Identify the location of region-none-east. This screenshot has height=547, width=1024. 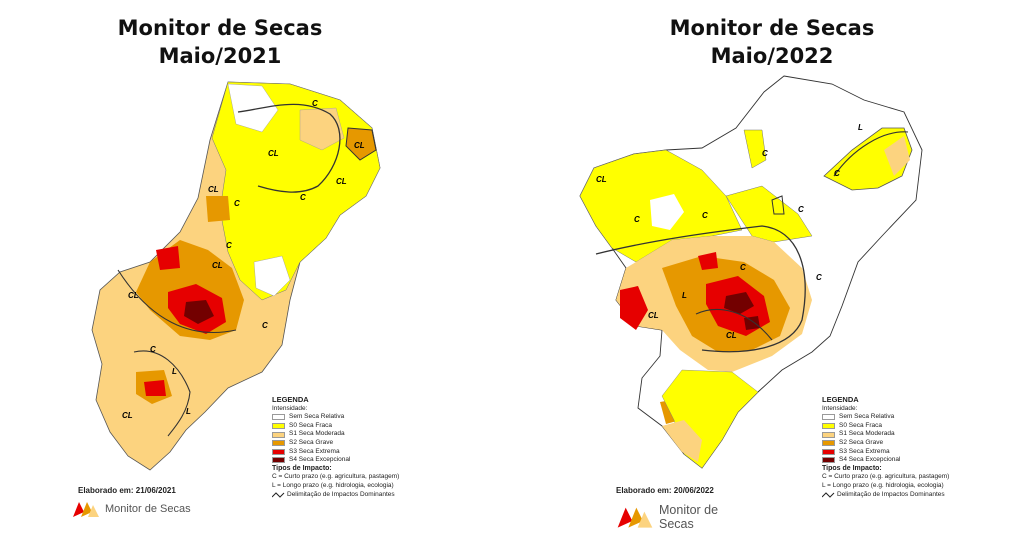
(322, 129).